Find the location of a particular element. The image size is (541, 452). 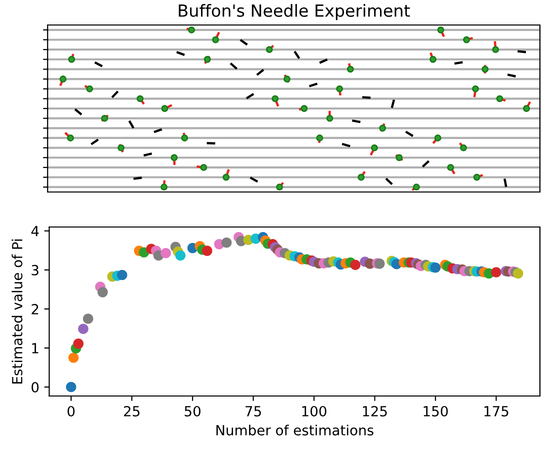

x-tick-label: 0 is located at coordinates (71, 411).